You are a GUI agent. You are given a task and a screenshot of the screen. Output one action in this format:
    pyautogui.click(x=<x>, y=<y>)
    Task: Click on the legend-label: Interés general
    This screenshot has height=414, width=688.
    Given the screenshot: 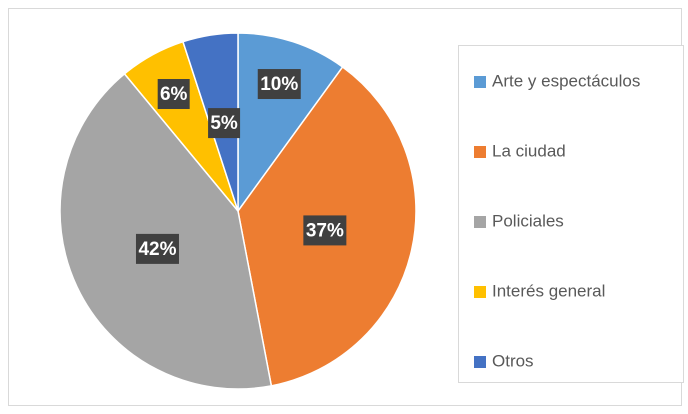 What is the action you would take?
    pyautogui.click(x=548, y=290)
    